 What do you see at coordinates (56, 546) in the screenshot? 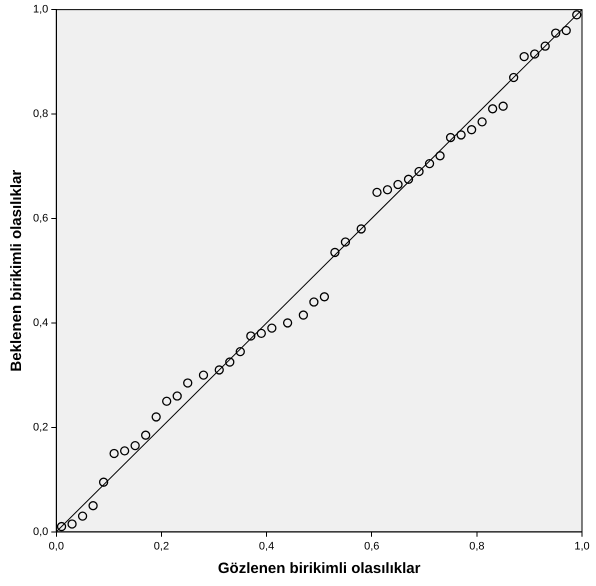
I see `x-tick-label: 0,0` at bounding box center [56, 546].